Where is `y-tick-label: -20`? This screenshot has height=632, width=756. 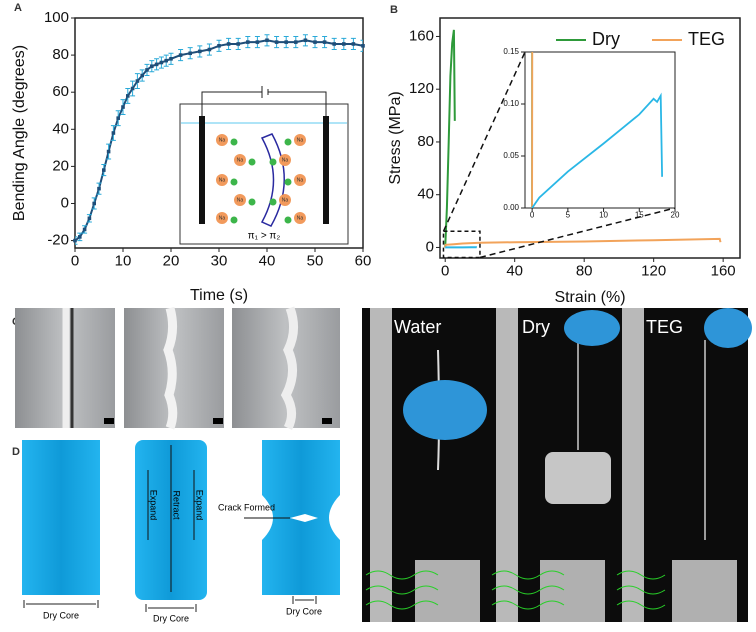 y-tick-label: -20 is located at coordinates (58, 240).